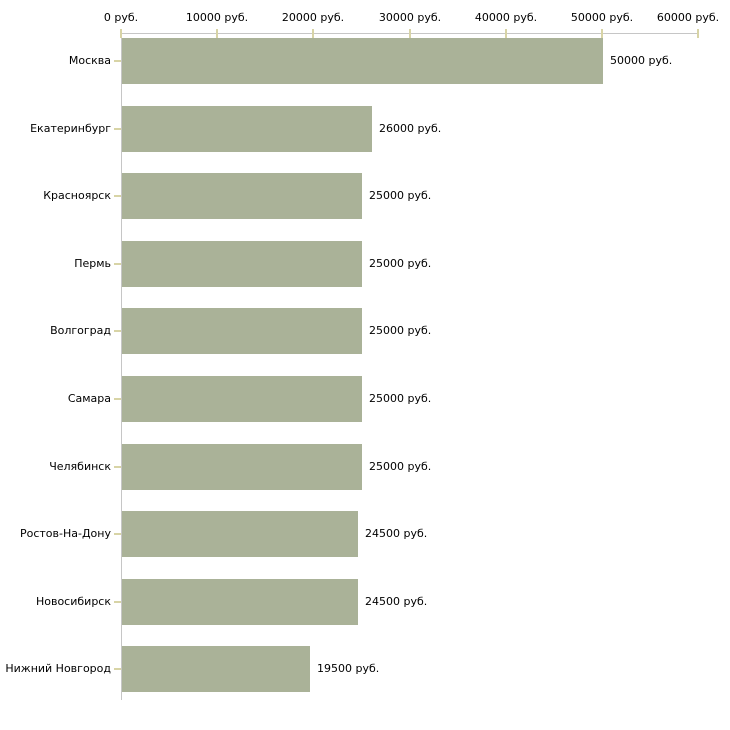 This screenshot has width=730, height=730. I want to click on category-label: Пермь, so click(92, 263).